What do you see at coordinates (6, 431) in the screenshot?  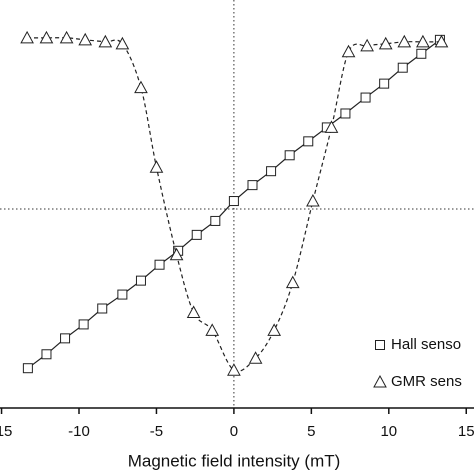 I see `x-tick-label: -15` at bounding box center [6, 431].